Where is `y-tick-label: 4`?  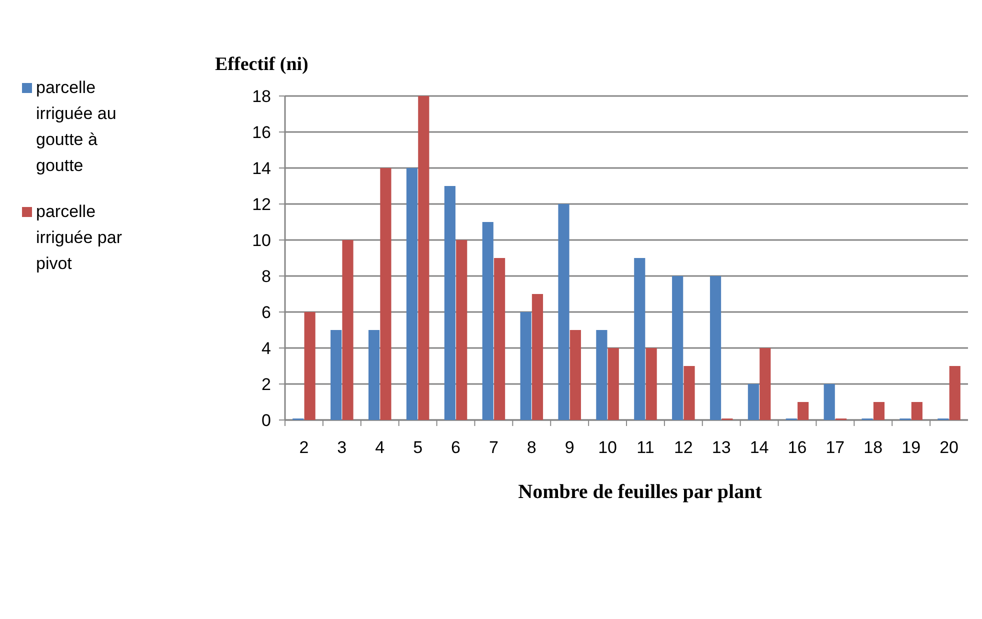
y-tick-label: 4 is located at coordinates (266, 348).